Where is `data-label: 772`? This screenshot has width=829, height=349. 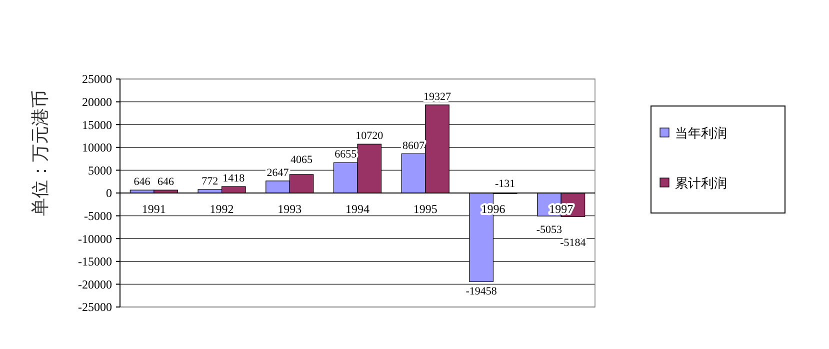 data-label: 772 is located at coordinates (210, 181).